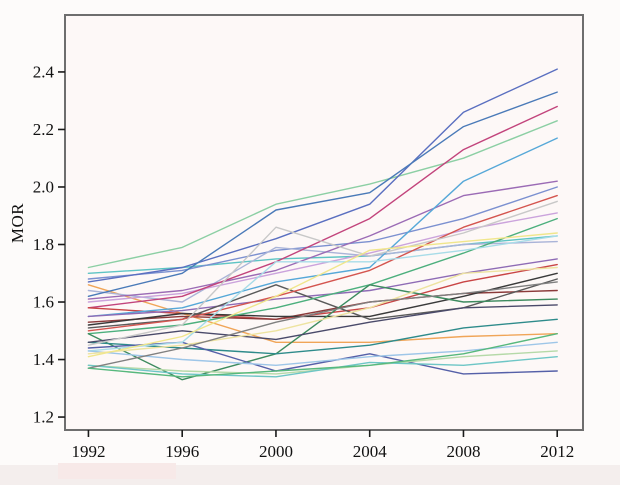 The image size is (620, 485). What do you see at coordinates (276, 451) in the screenshot?
I see `x-tick-label: 2000` at bounding box center [276, 451].